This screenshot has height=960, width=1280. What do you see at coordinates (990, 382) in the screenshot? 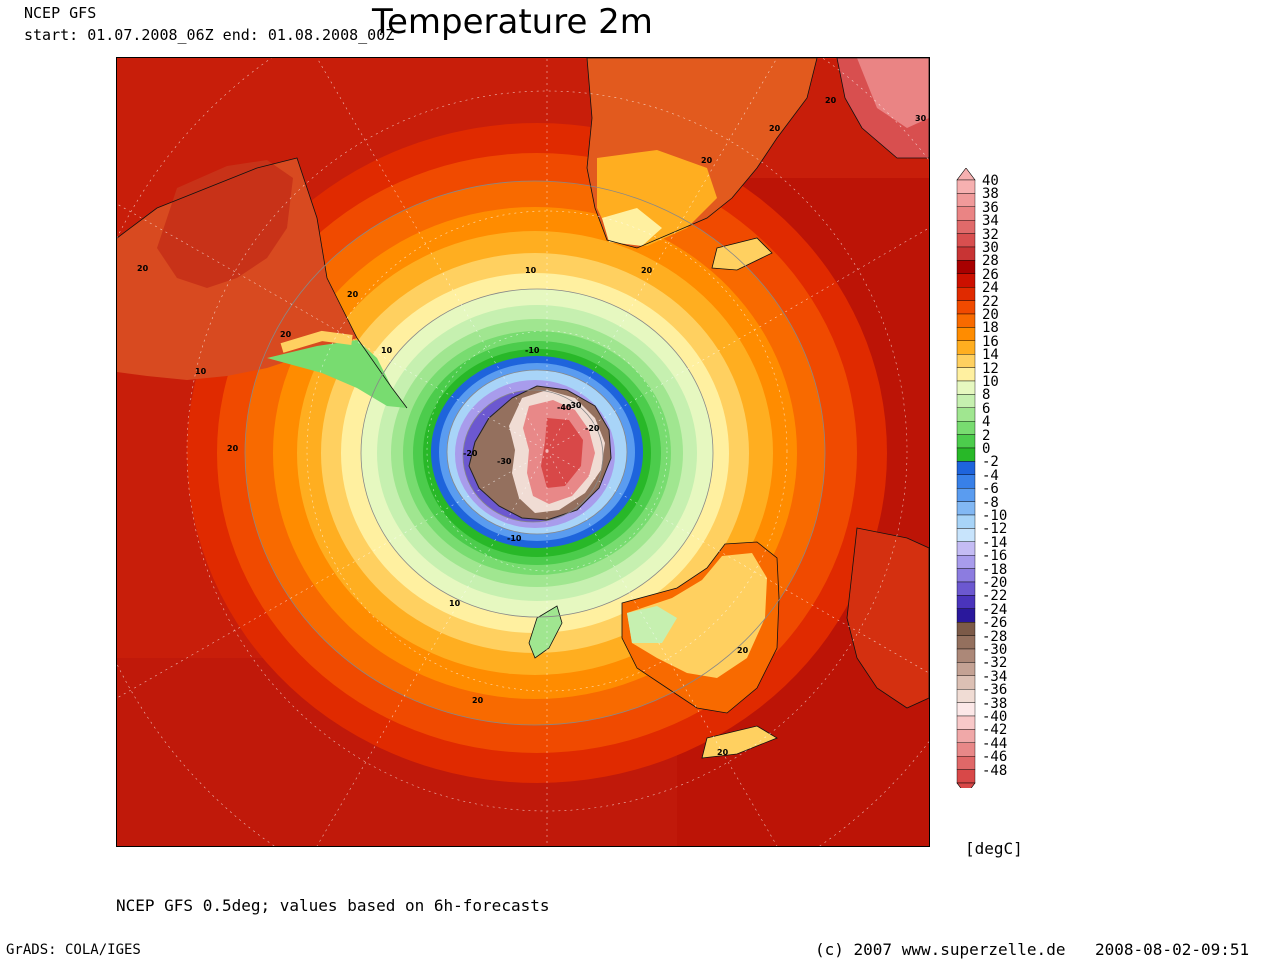
I see `colorbar-tick-label: 10` at bounding box center [990, 382].